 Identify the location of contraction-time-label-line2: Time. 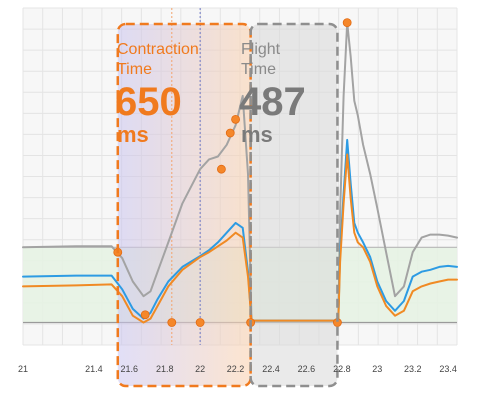
(134, 69).